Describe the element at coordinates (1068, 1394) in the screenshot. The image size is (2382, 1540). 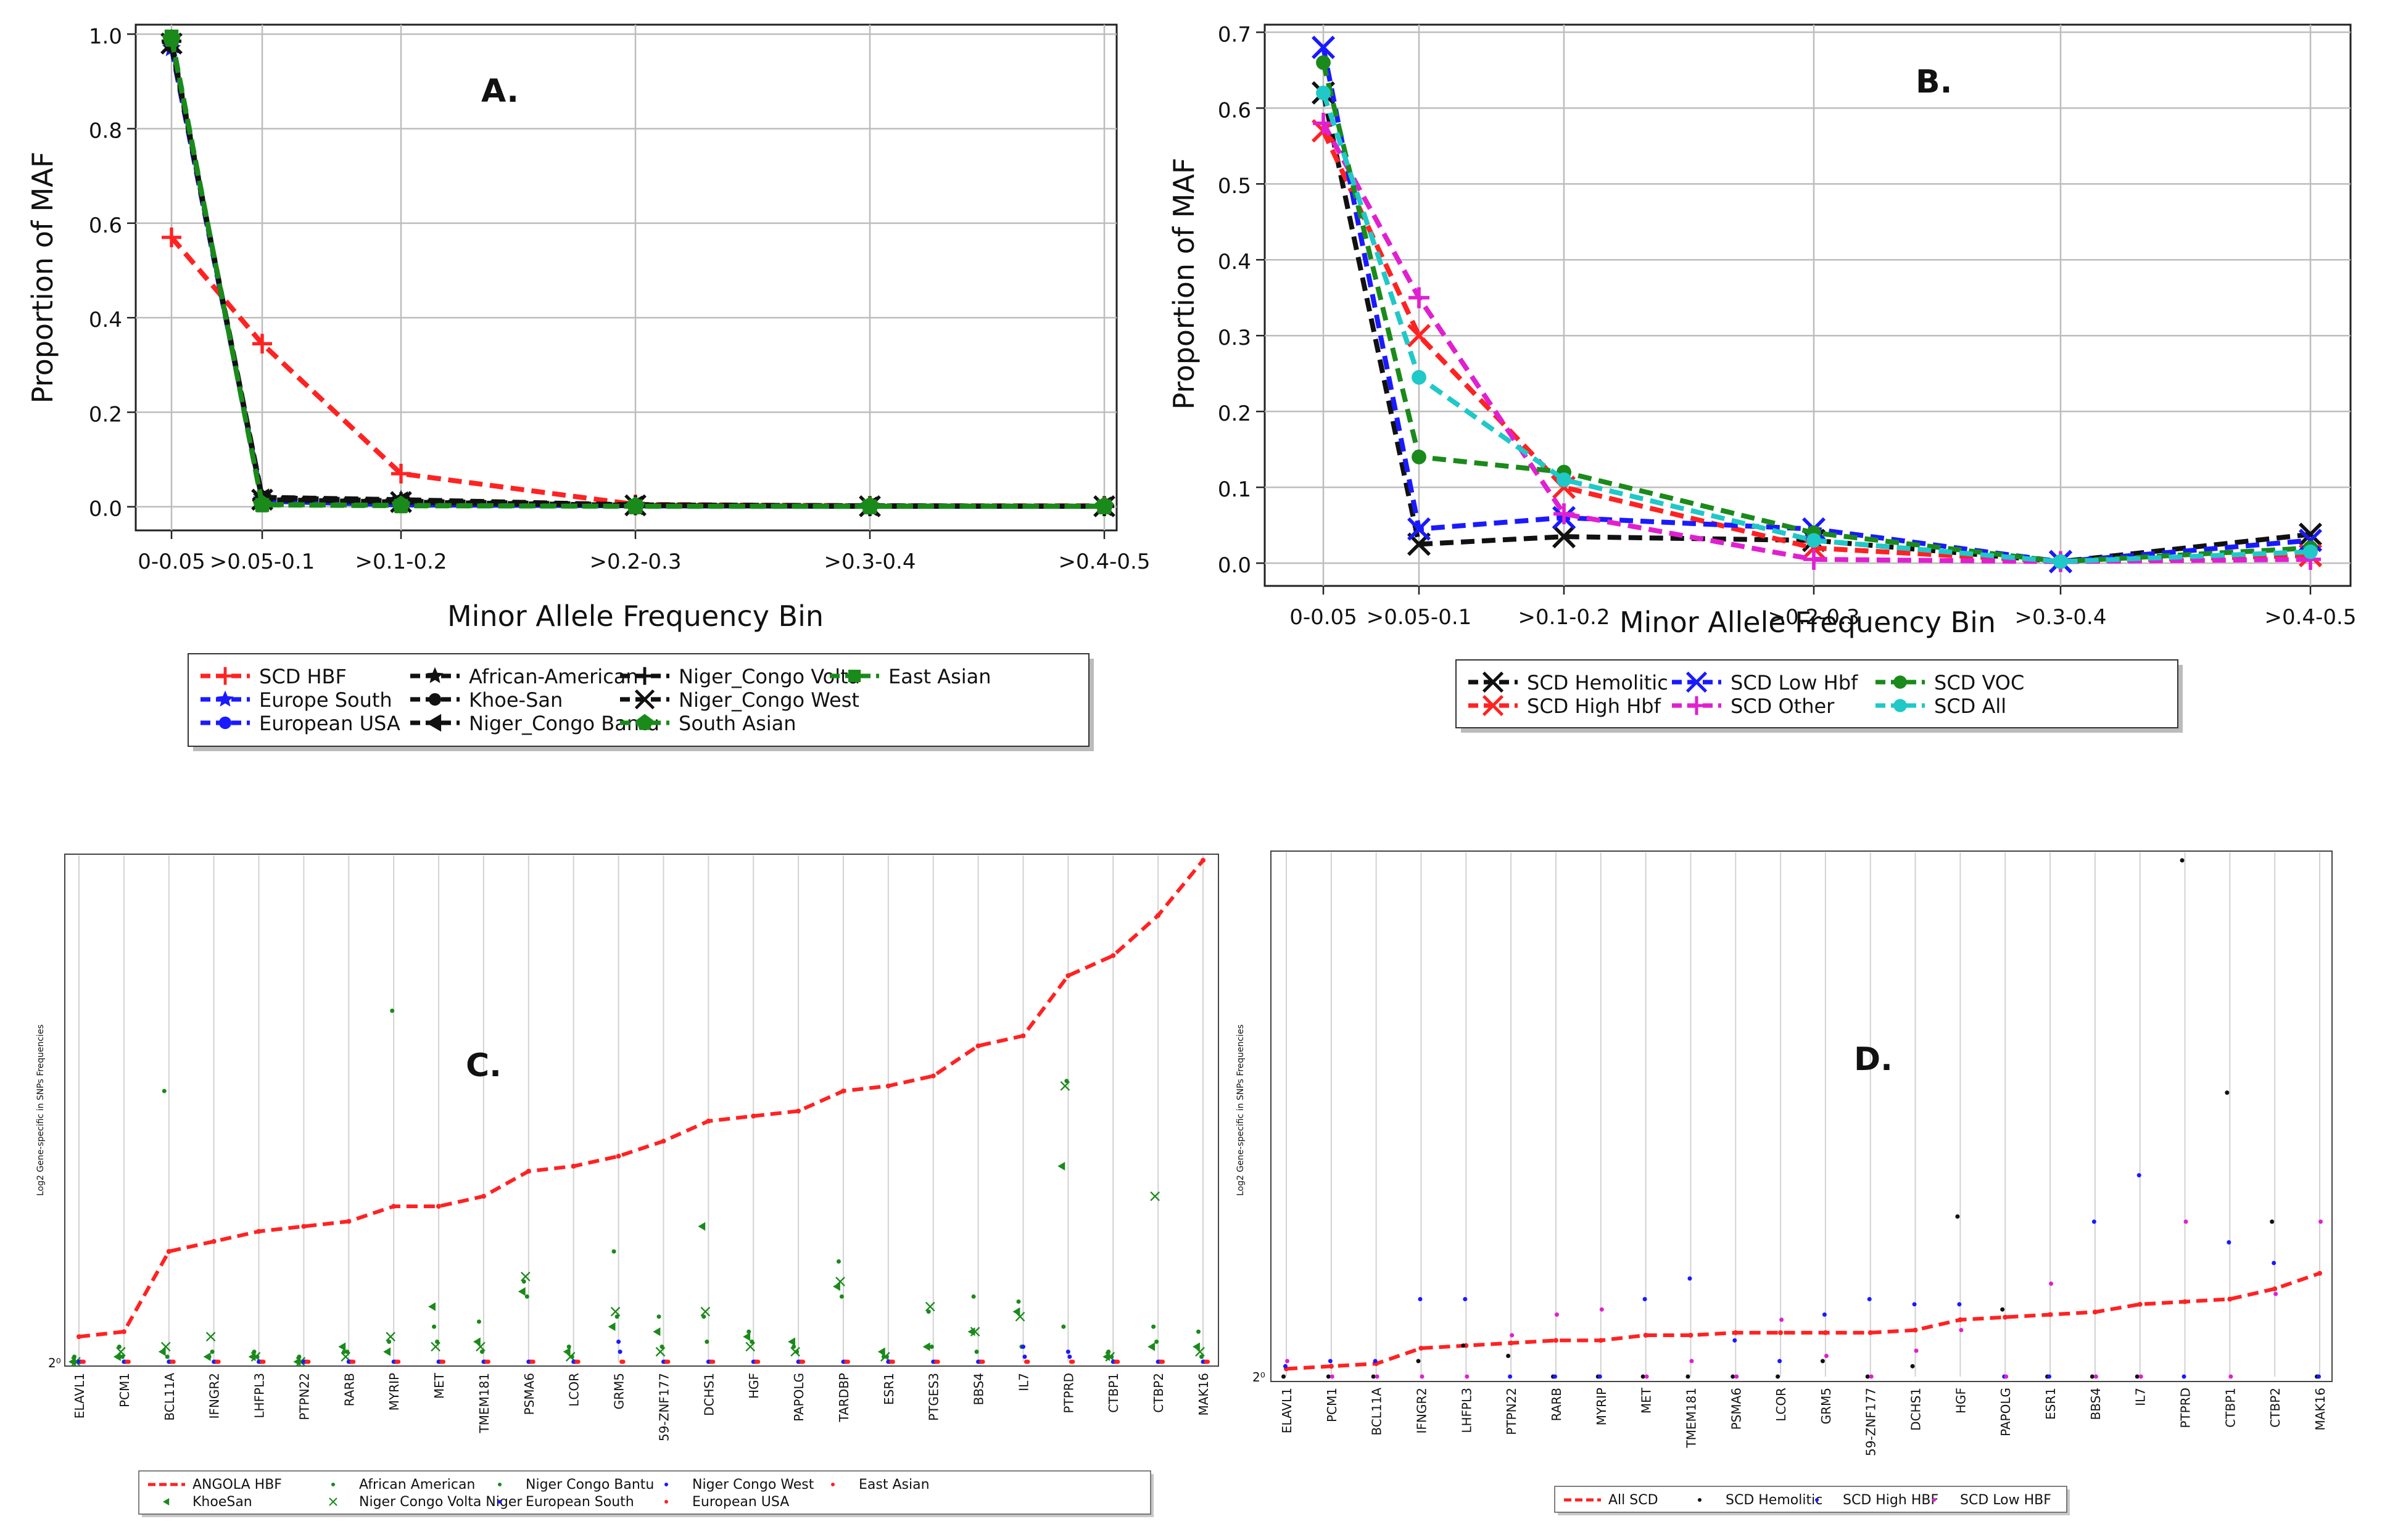
I see `x-tick-label: PTPRD` at that location.